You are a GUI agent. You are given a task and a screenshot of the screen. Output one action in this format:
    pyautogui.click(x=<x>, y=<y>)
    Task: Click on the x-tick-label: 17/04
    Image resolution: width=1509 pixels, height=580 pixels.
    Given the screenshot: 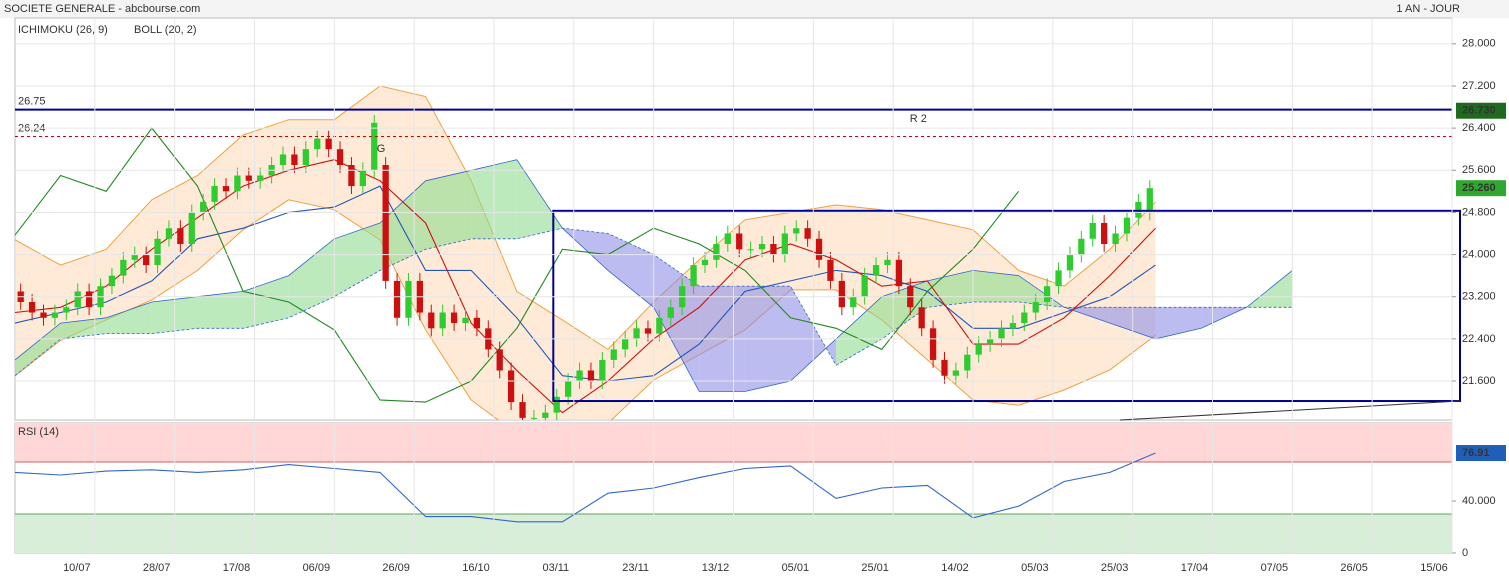 What is the action you would take?
    pyautogui.click(x=1195, y=568)
    